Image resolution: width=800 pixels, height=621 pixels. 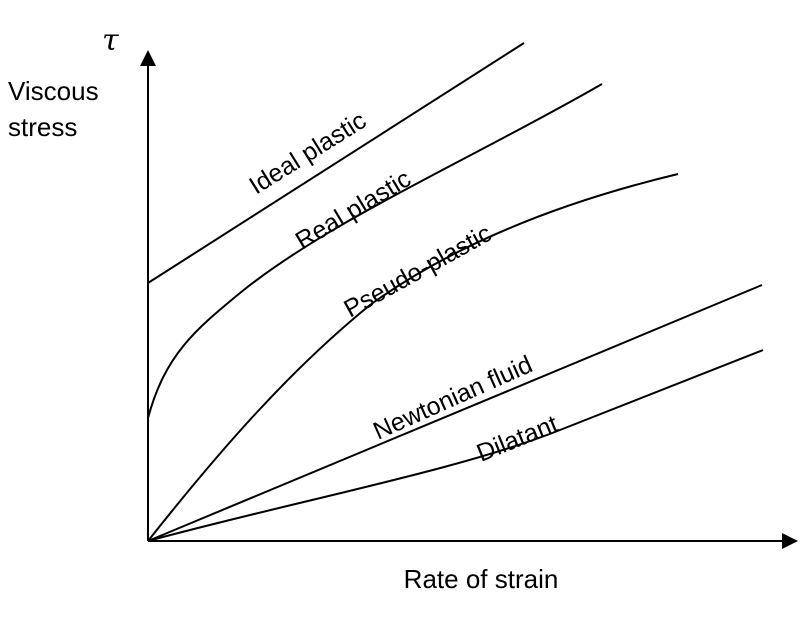 I want to click on series-label-real-plastic: Real plastic, so click(x=353, y=210).